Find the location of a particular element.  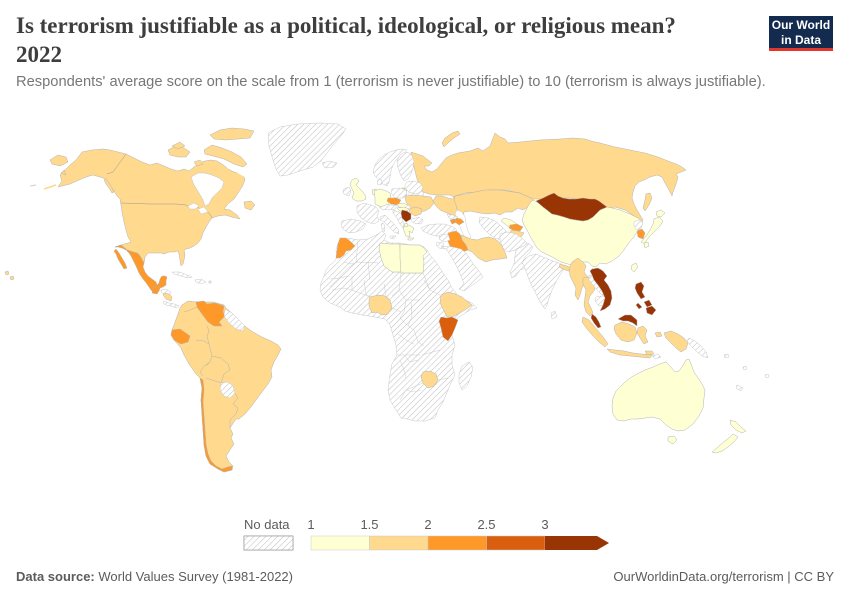

svg-text: 2 is located at coordinates (427, 524).